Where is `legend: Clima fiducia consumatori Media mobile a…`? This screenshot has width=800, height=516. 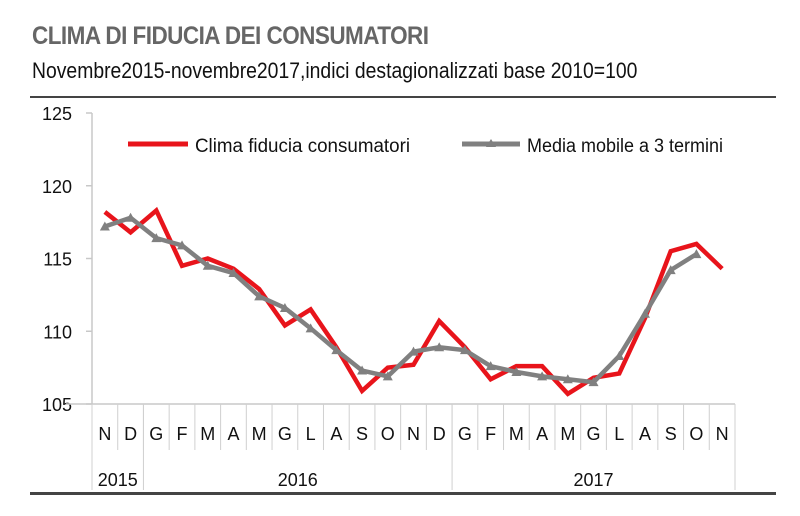 legend: Clima fiducia consumatori Media mobile a… is located at coordinates (425, 146).